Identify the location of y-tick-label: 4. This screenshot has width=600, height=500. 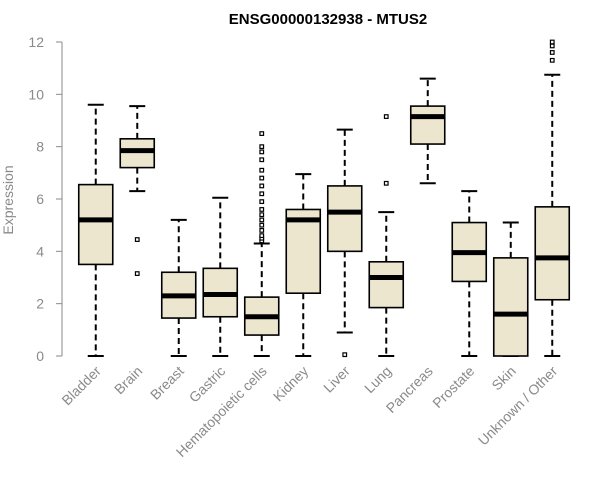
(40, 251).